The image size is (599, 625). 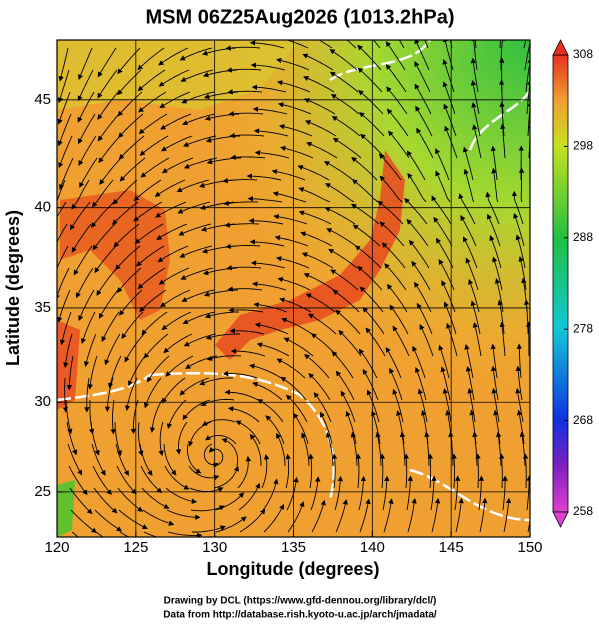 I want to click on x-tick-label: 130, so click(x=214, y=547).